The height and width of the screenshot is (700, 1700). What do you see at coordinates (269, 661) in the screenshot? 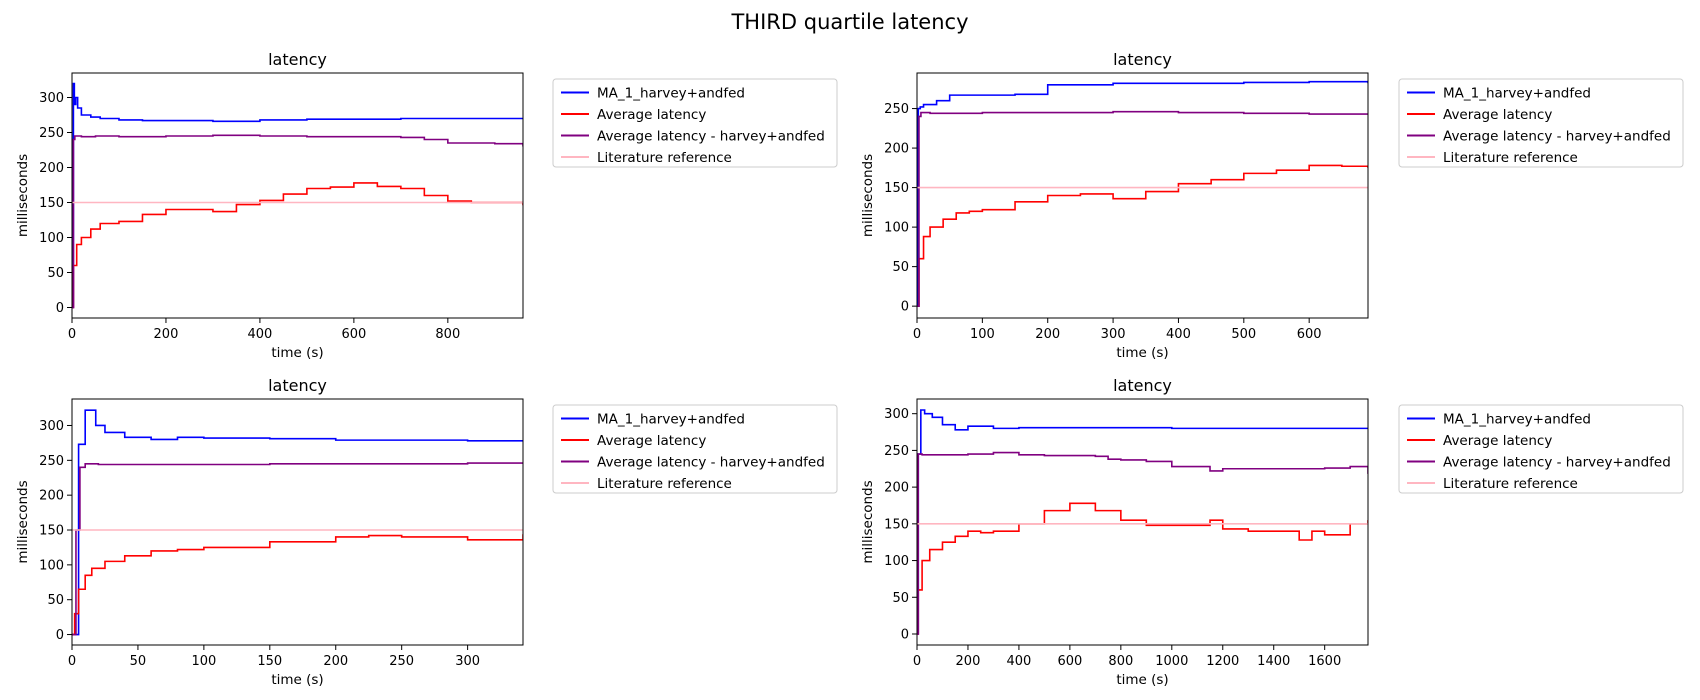
I see `x-tick-label: 150` at bounding box center [269, 661].